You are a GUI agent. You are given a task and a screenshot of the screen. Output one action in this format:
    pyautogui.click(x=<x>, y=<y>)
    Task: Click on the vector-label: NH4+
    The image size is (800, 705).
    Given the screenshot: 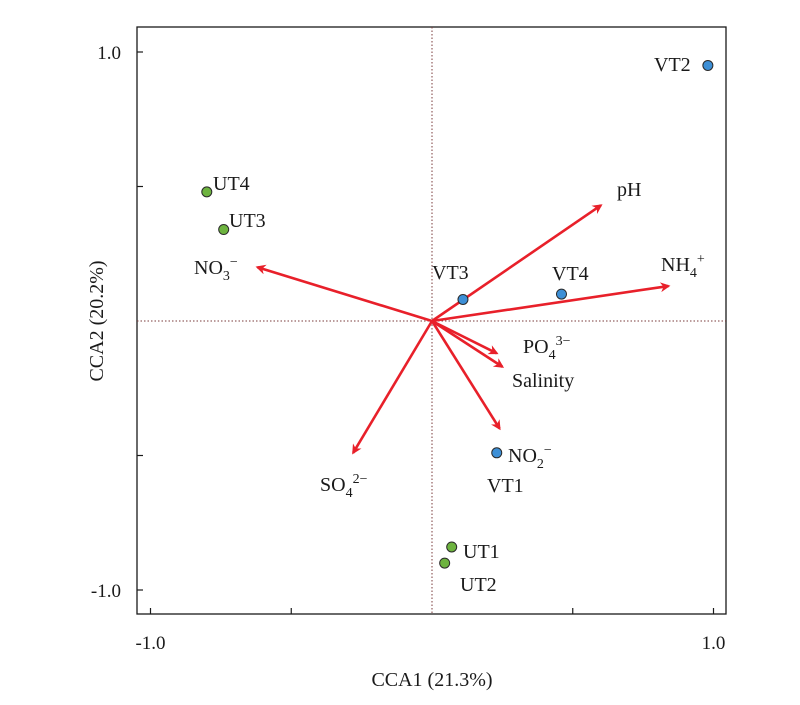 What is the action you would take?
    pyautogui.click(x=683, y=266)
    